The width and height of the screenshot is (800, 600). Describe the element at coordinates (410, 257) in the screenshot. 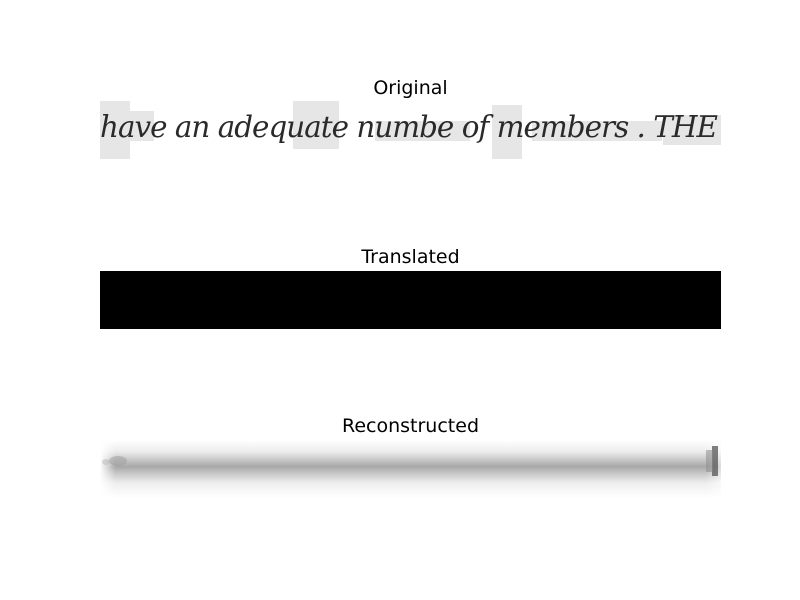

I see `panel-title-translated: Translated` at that location.